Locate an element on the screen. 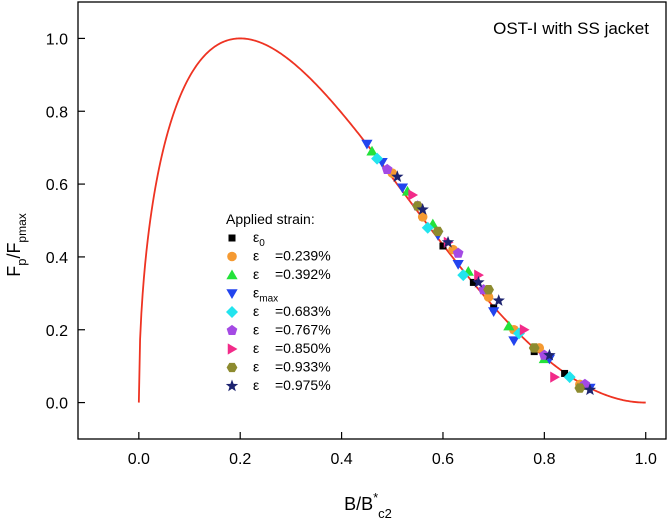 Image resolution: width=669 pixels, height=518 pixels. y-tick-label: 0.0 is located at coordinates (57, 404).